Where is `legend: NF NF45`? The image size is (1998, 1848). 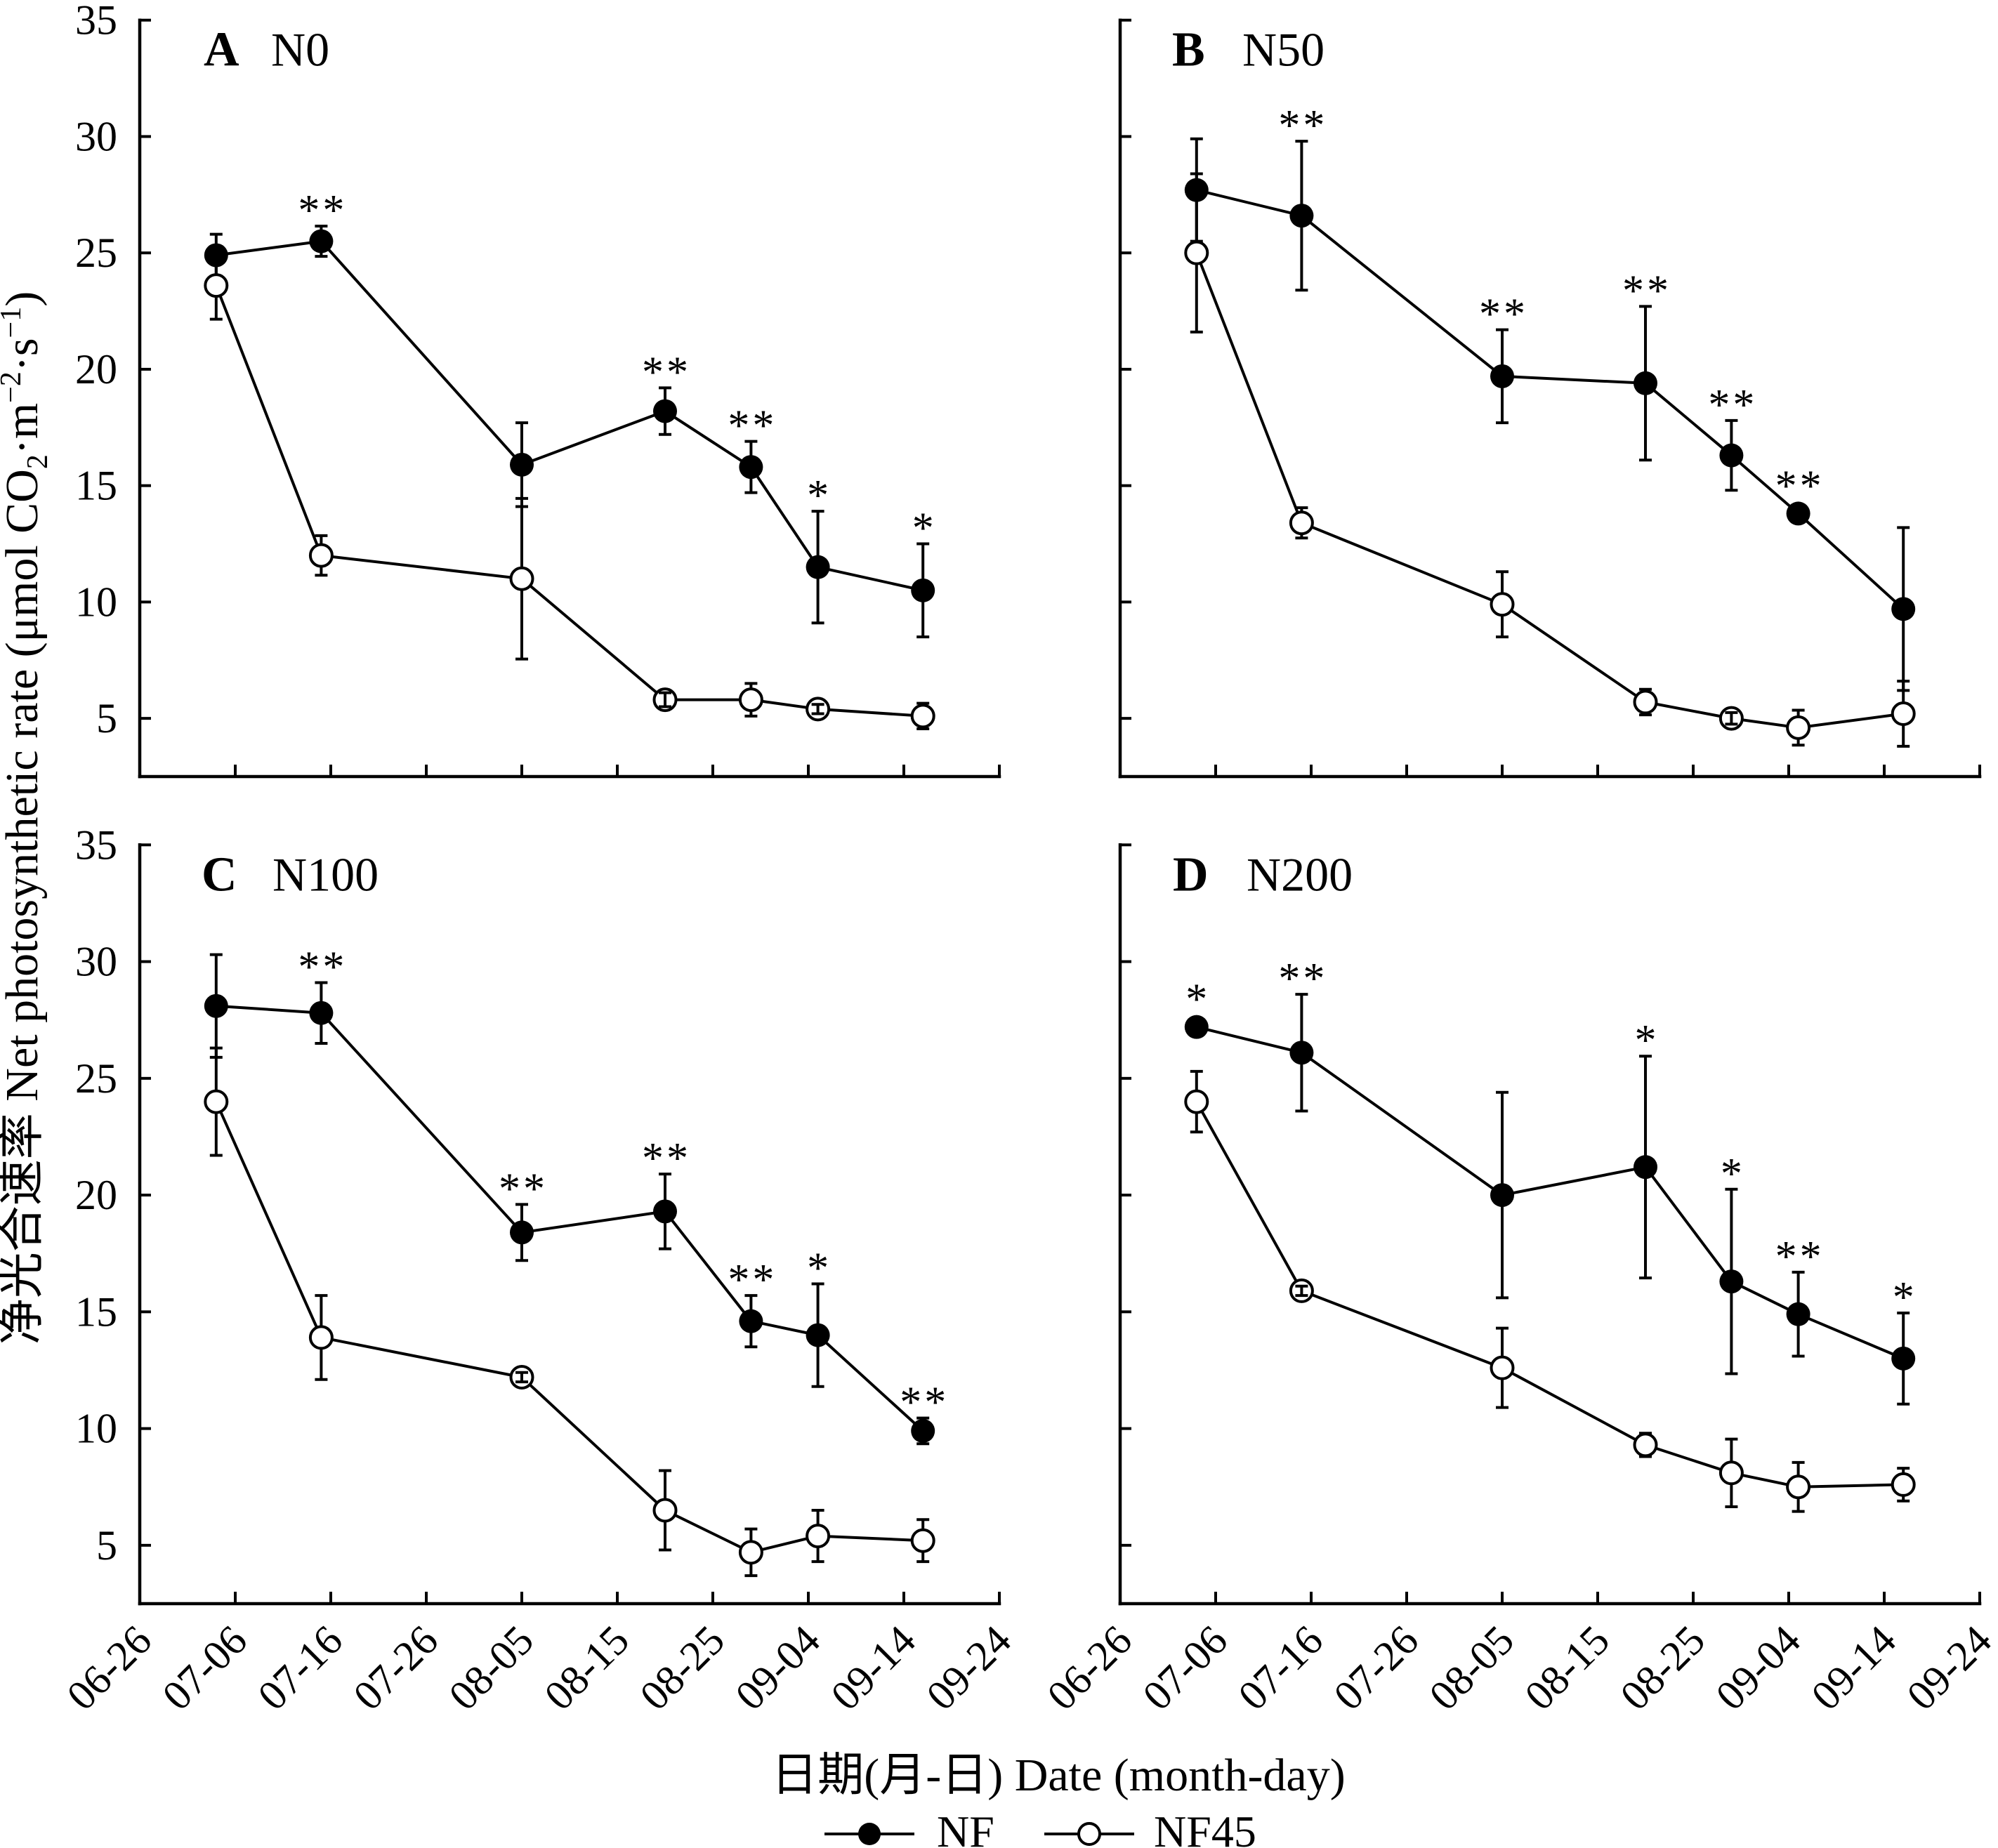 legend: NF NF45 is located at coordinates (1040, 1828).